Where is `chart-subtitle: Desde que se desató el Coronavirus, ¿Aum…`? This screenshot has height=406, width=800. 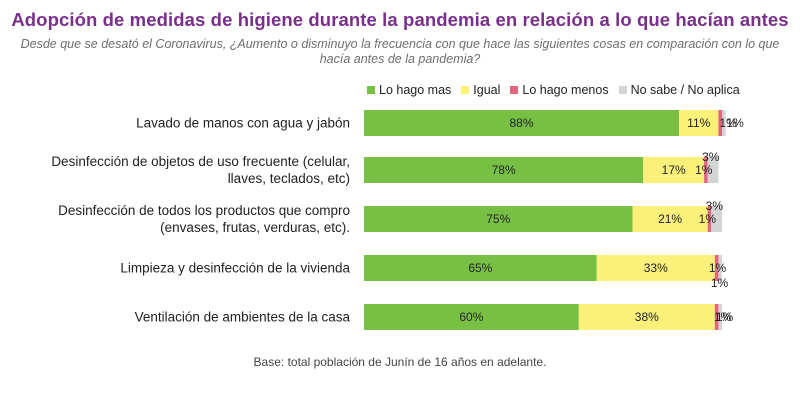 chart-subtitle: Desde que se desató el Coronavirus, ¿Aum… is located at coordinates (400, 51).